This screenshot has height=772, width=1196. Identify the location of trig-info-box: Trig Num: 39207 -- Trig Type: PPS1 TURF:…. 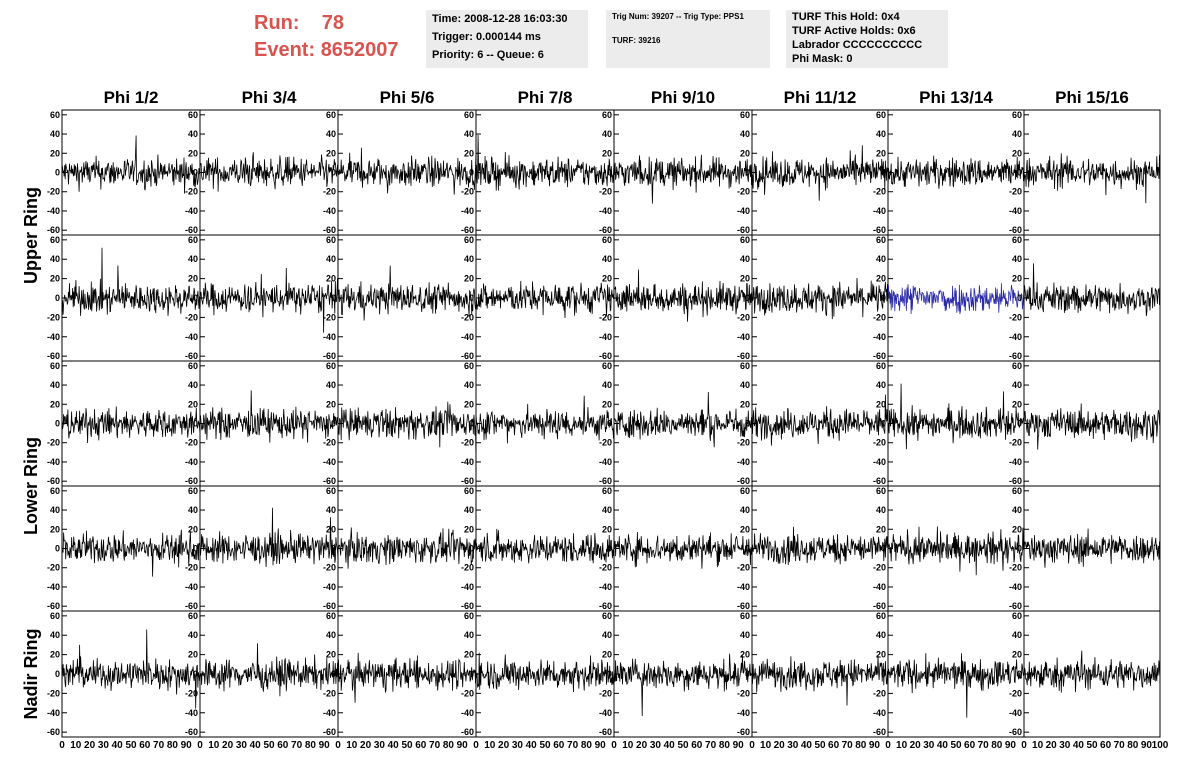
(688, 39).